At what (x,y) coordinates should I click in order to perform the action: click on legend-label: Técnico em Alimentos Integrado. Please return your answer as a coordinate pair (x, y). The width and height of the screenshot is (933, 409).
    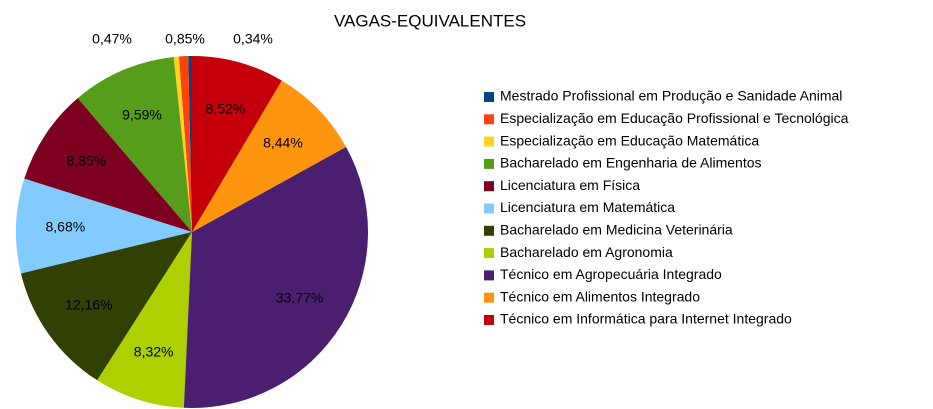
    Looking at the image, I should click on (600, 296).